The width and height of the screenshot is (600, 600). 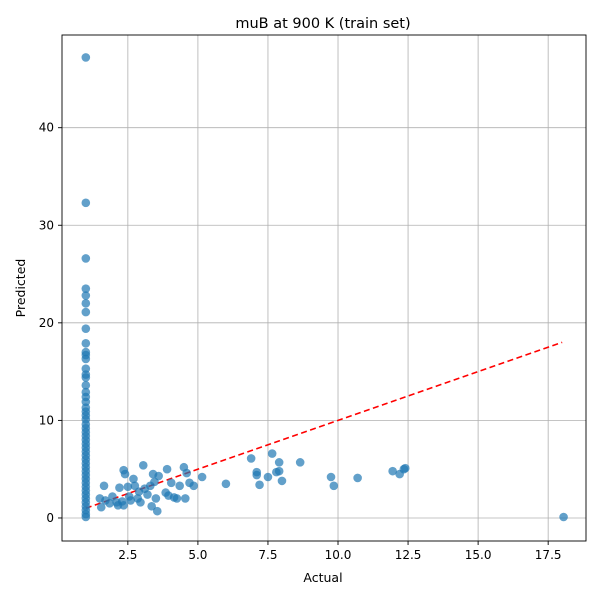 What do you see at coordinates (127, 555) in the screenshot?
I see `x-tick-label: 2.5` at bounding box center [127, 555].